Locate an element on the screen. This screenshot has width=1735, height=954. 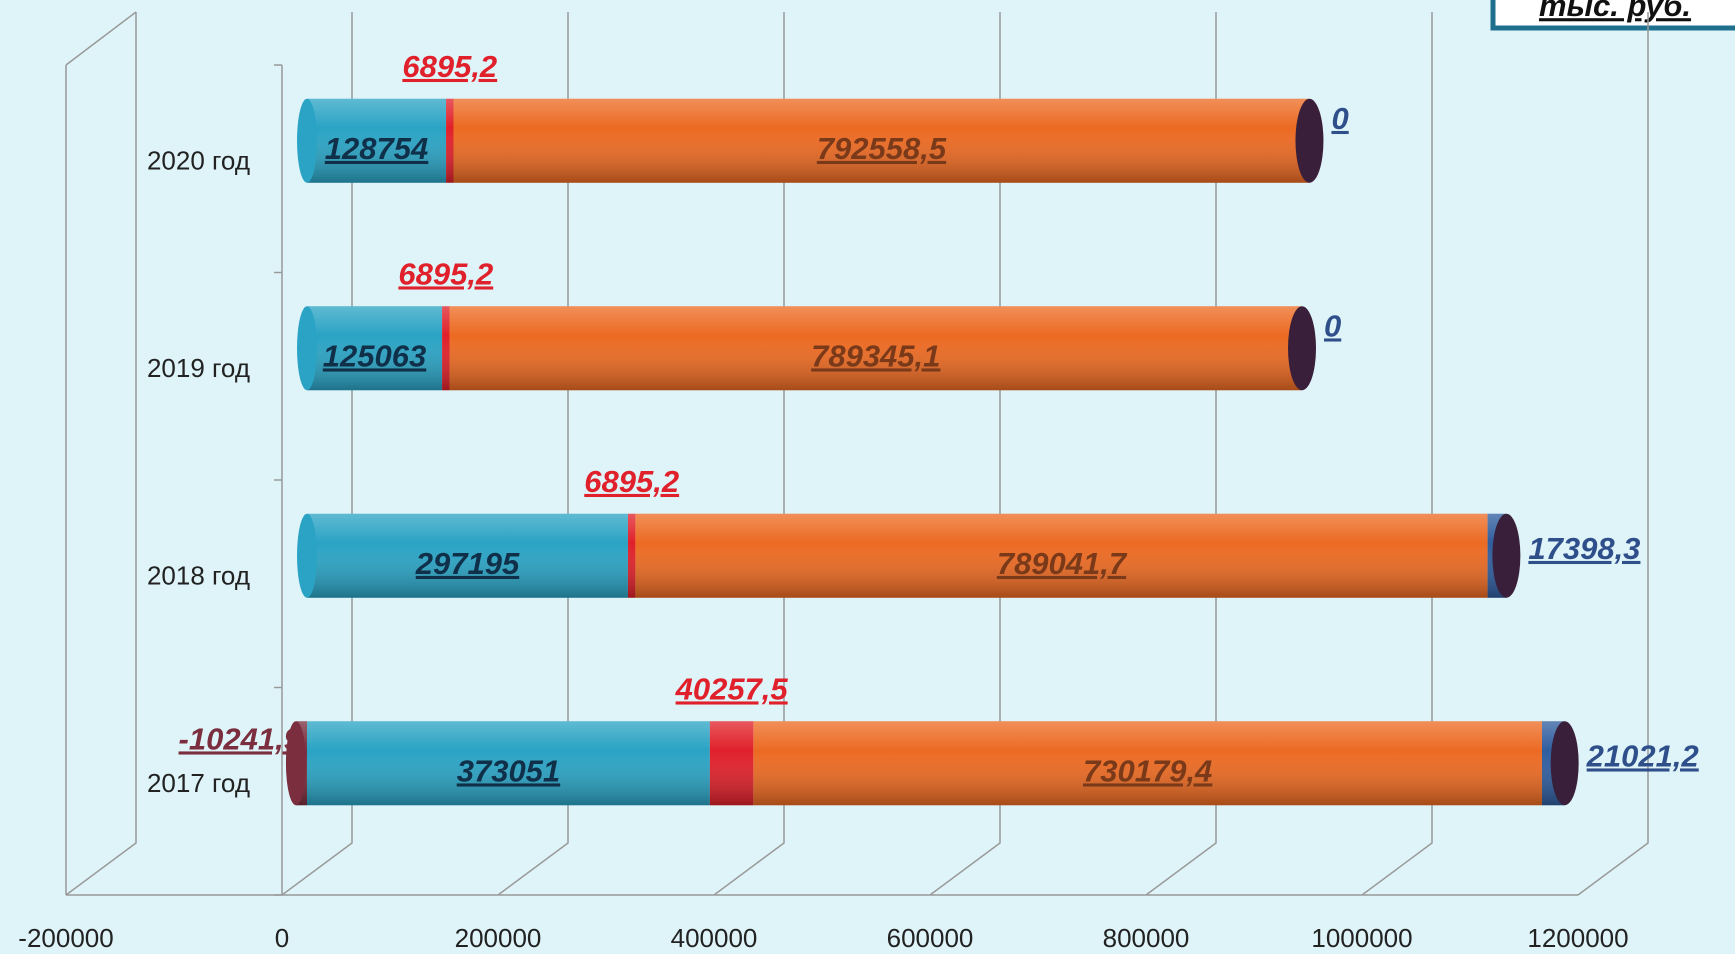
wall-edge is located at coordinates (101, 38).